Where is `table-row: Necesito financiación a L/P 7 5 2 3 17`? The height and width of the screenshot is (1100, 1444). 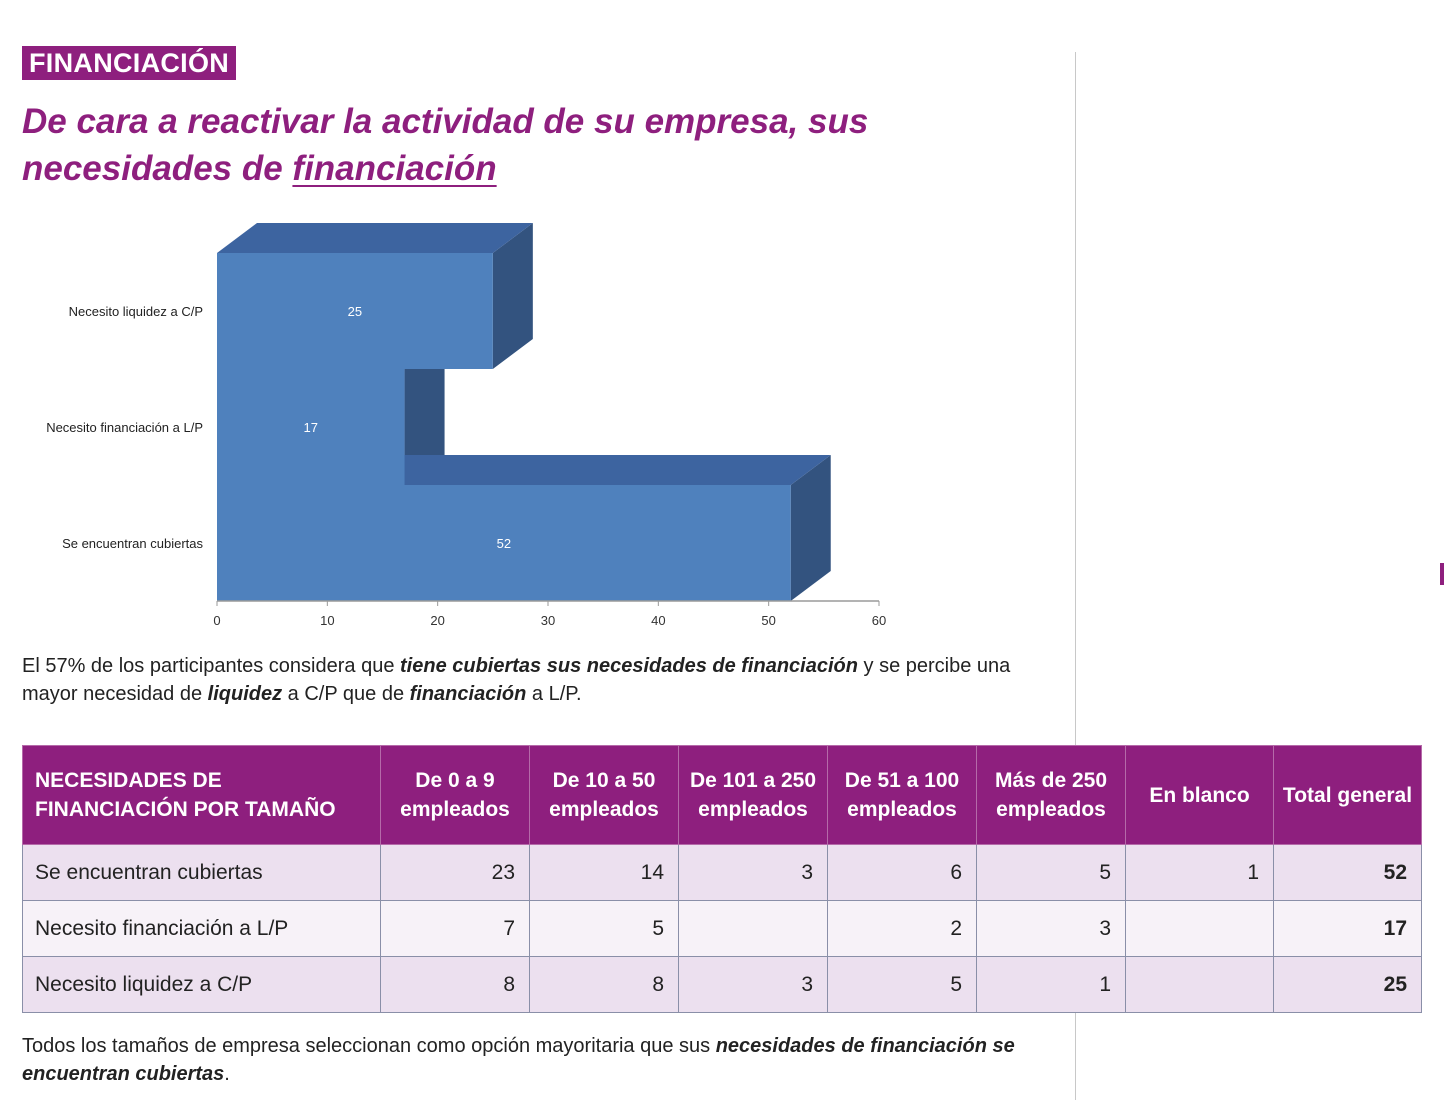 table-row: Necesito financiación a L/P 7 5 2 3 17 is located at coordinates (722, 928).